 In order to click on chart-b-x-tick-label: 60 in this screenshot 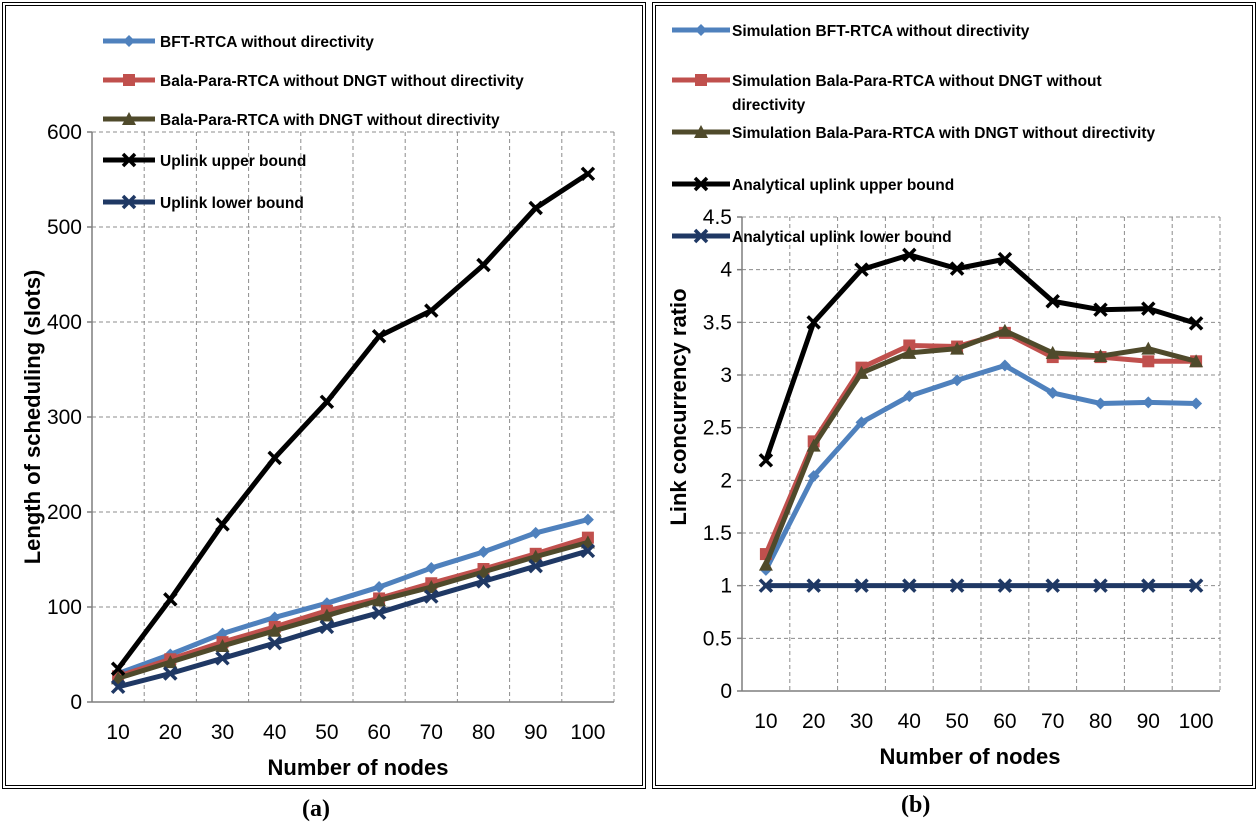, I will do `click(1004, 721)`.